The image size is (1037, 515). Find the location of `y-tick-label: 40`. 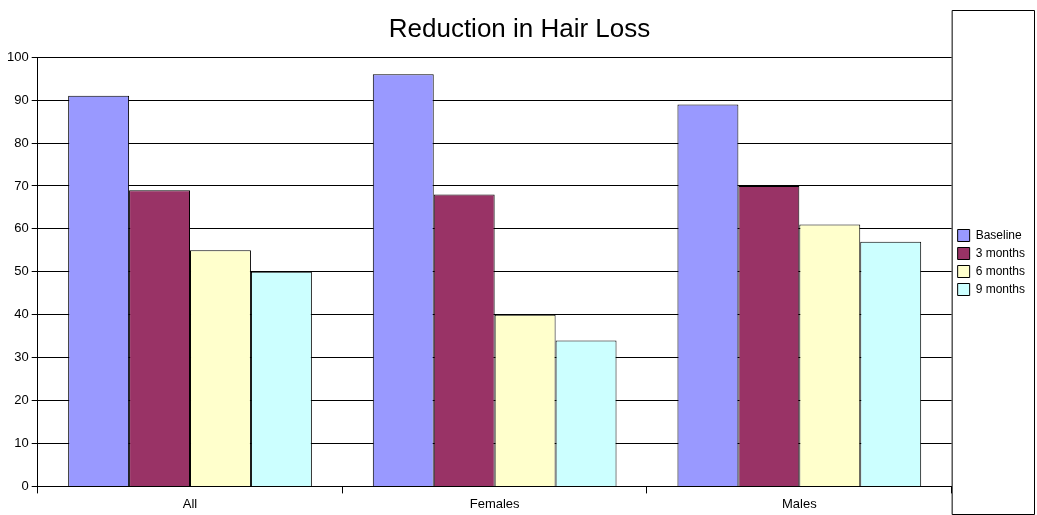

y-tick-label: 40 is located at coordinates (21, 314).